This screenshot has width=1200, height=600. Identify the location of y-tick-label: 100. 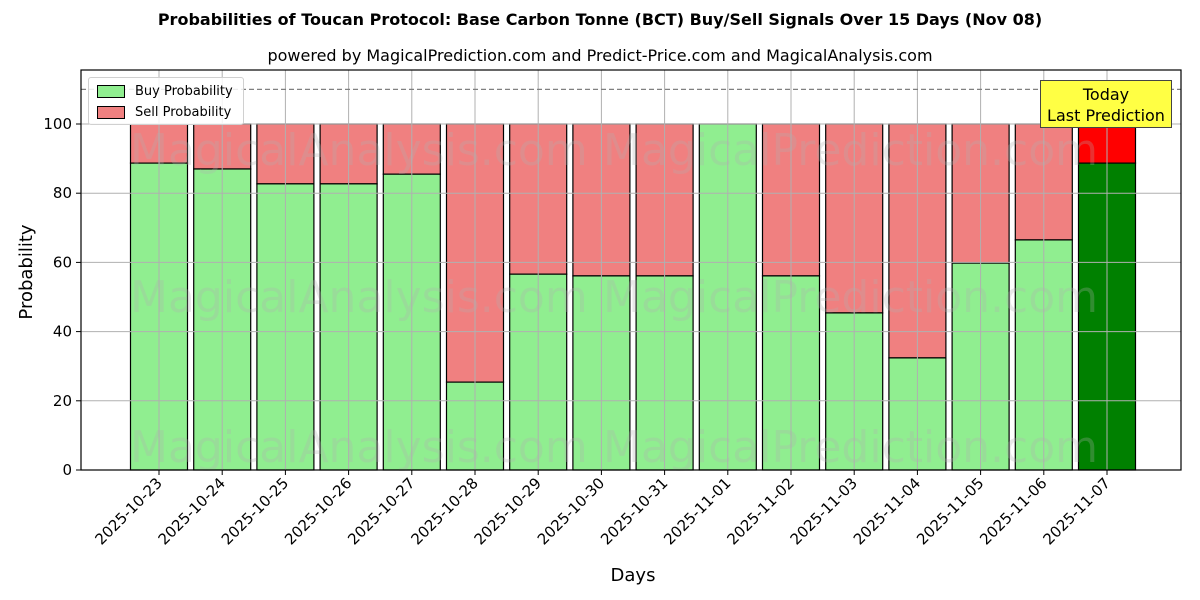
(57, 124).